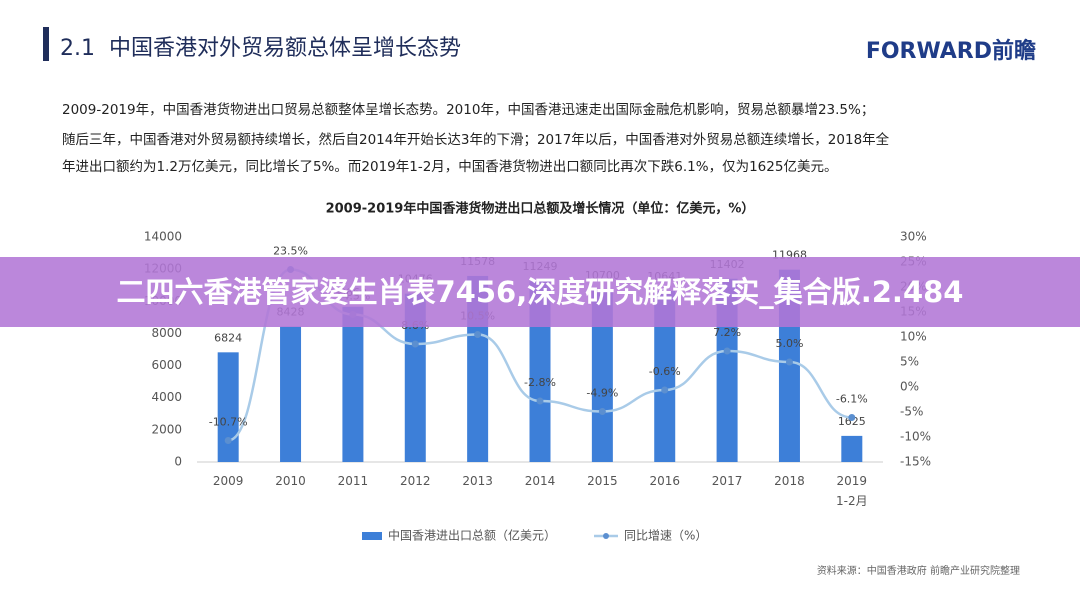  What do you see at coordinates (789, 481) in the screenshot?
I see `x-tick-label: 2018` at bounding box center [789, 481].